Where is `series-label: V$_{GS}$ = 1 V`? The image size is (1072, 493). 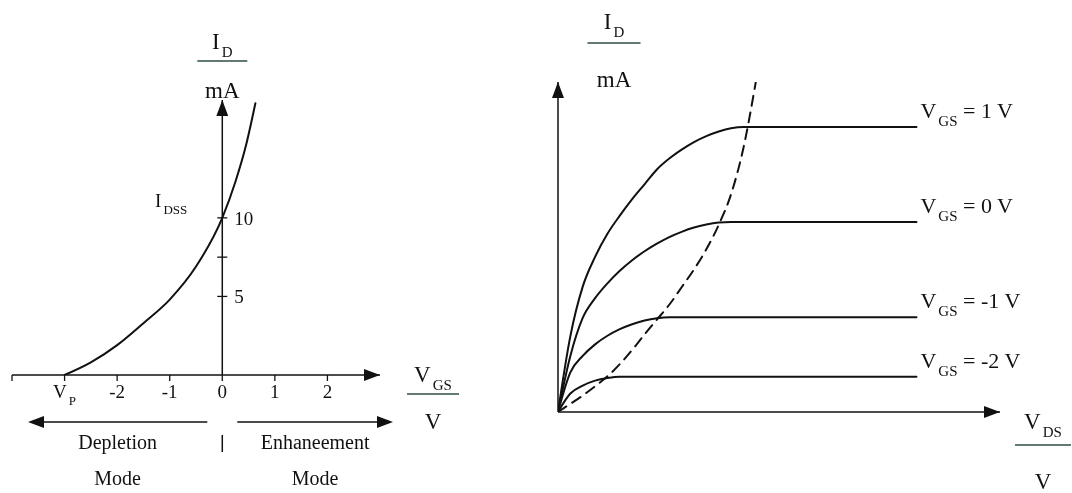
series-label: V$_{GS}$ = 1 V is located at coordinates (967, 113).